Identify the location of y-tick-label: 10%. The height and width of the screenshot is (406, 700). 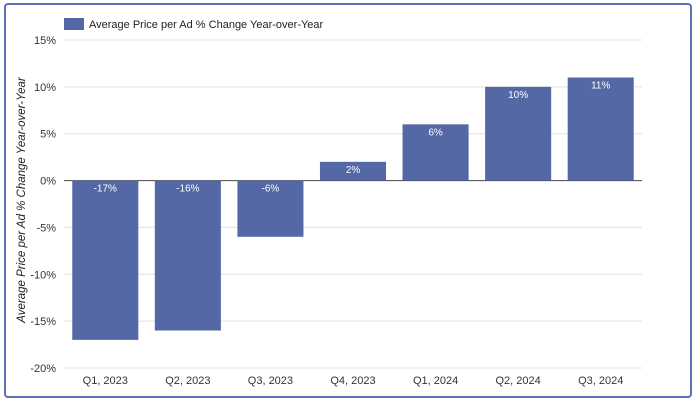
(45, 88).